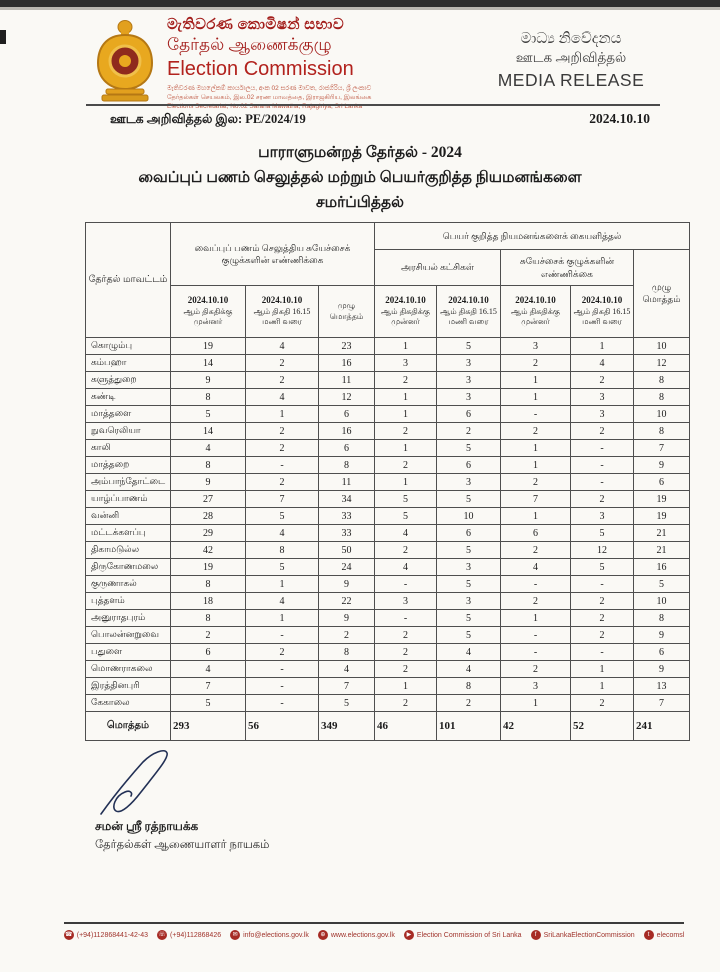 This screenshot has height=972, width=720. Describe the element at coordinates (661, 516) in the screenshot. I see `value-cell: 19` at that location.